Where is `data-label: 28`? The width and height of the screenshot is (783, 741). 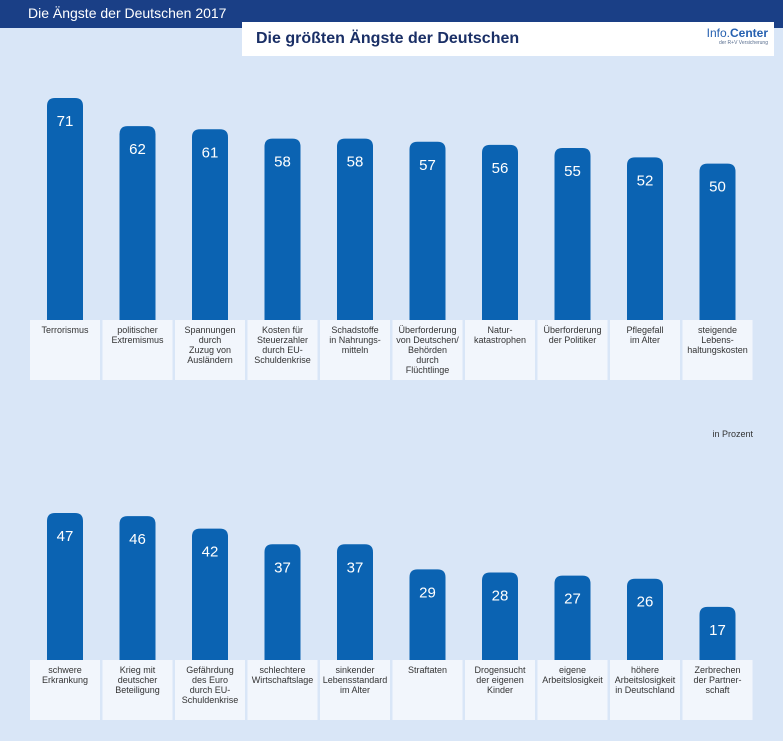
data-label: 28 is located at coordinates (500, 595).